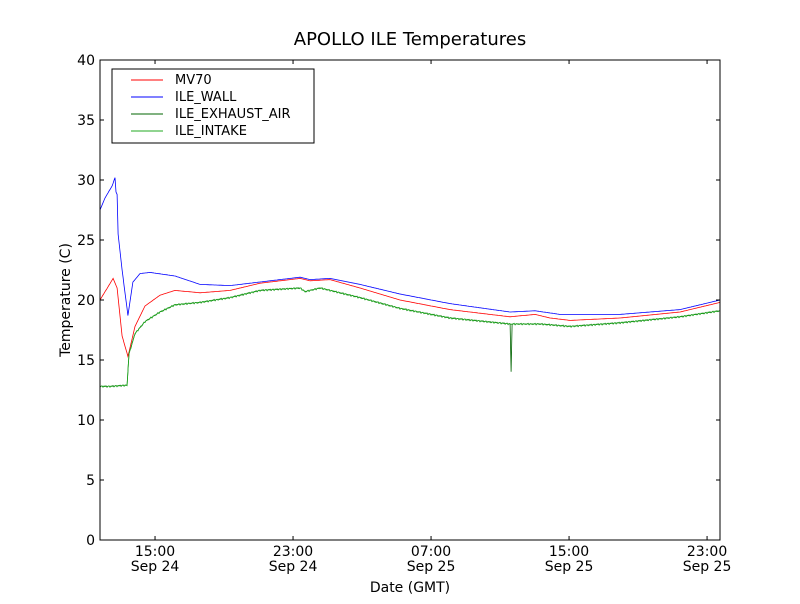 This screenshot has width=800, height=604. Describe the element at coordinates (410, 588) in the screenshot. I see `x-axis-label: Date (GMT)` at that location.